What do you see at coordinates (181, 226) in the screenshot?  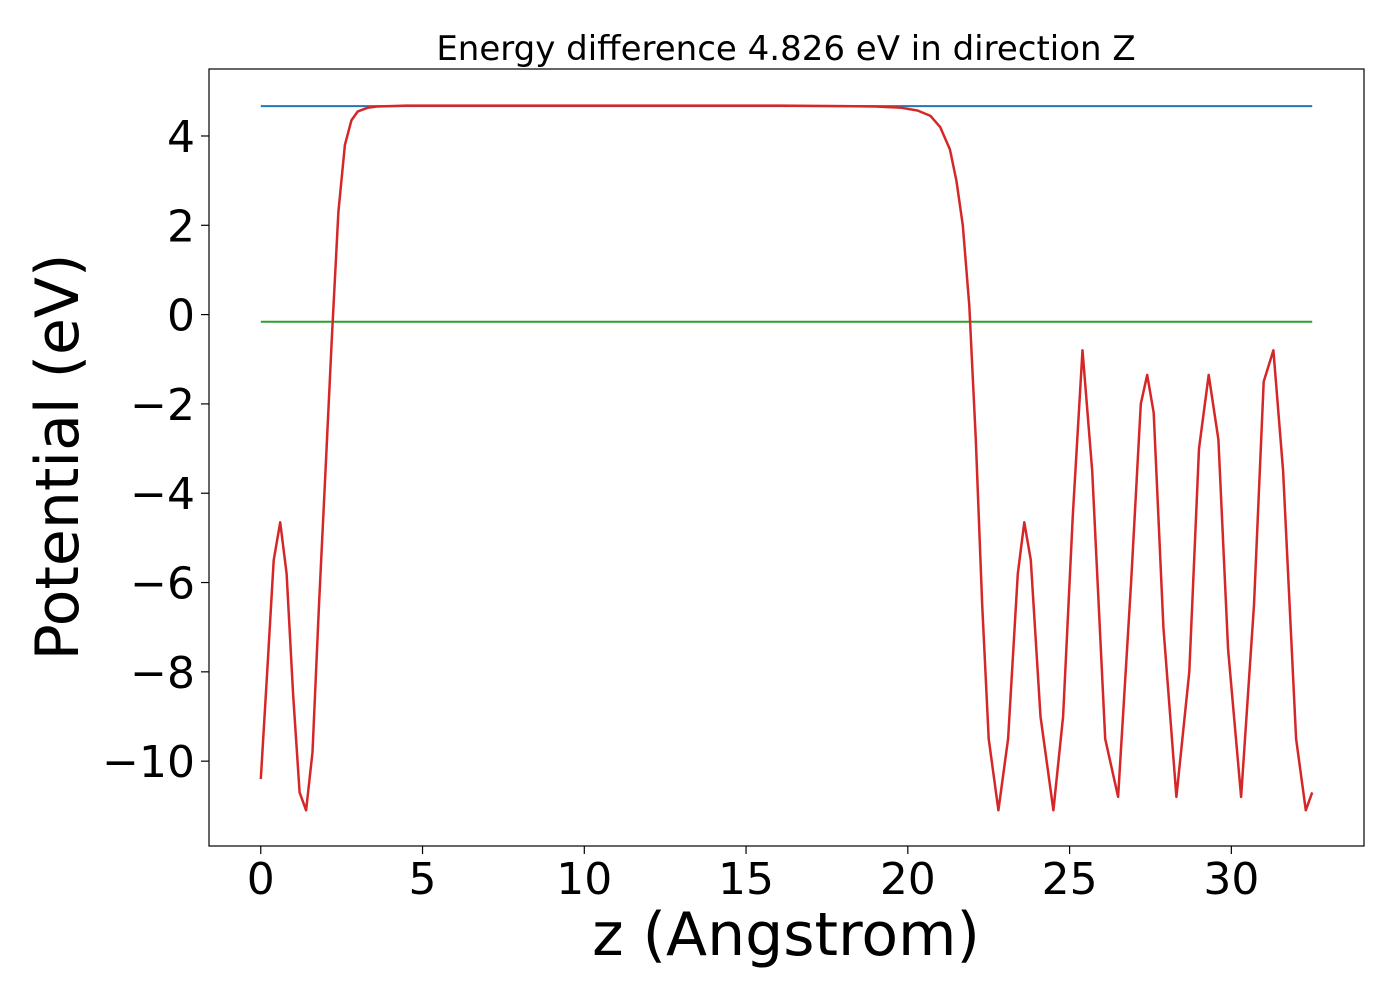 I see `y-tick-label: 2` at bounding box center [181, 226].